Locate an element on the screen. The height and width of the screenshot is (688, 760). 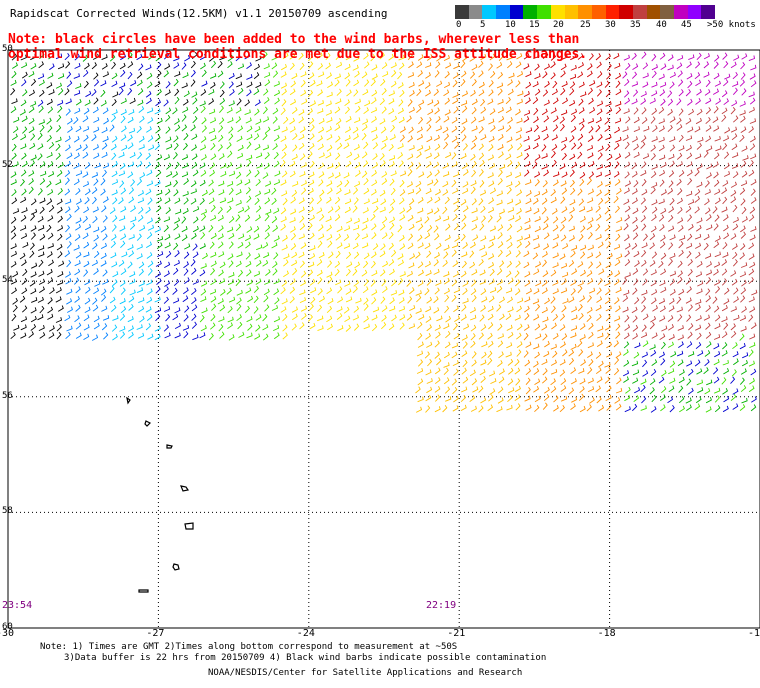
legend-label: 0 is located at coordinates (459, 25).